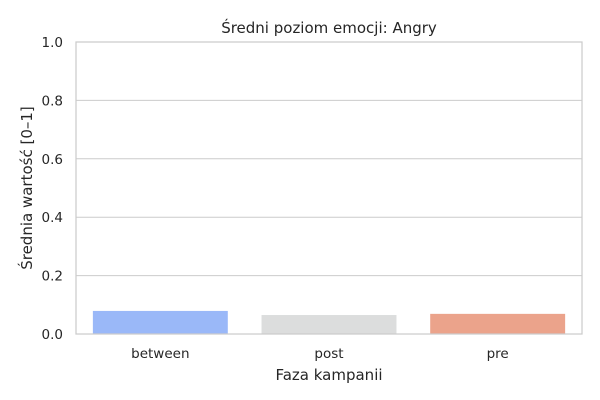 The image size is (600, 400). Describe the element at coordinates (52, 277) in the screenshot. I see `y-tick-label: 0.2` at that location.